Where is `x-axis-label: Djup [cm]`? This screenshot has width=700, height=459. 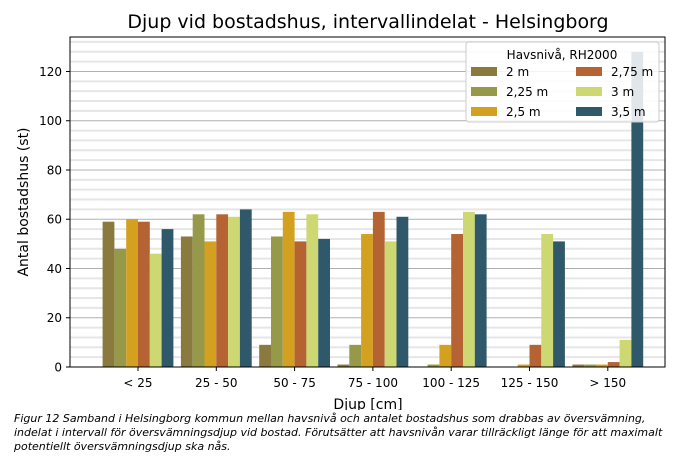
x-axis-label: Djup [cm] is located at coordinates (367, 403).